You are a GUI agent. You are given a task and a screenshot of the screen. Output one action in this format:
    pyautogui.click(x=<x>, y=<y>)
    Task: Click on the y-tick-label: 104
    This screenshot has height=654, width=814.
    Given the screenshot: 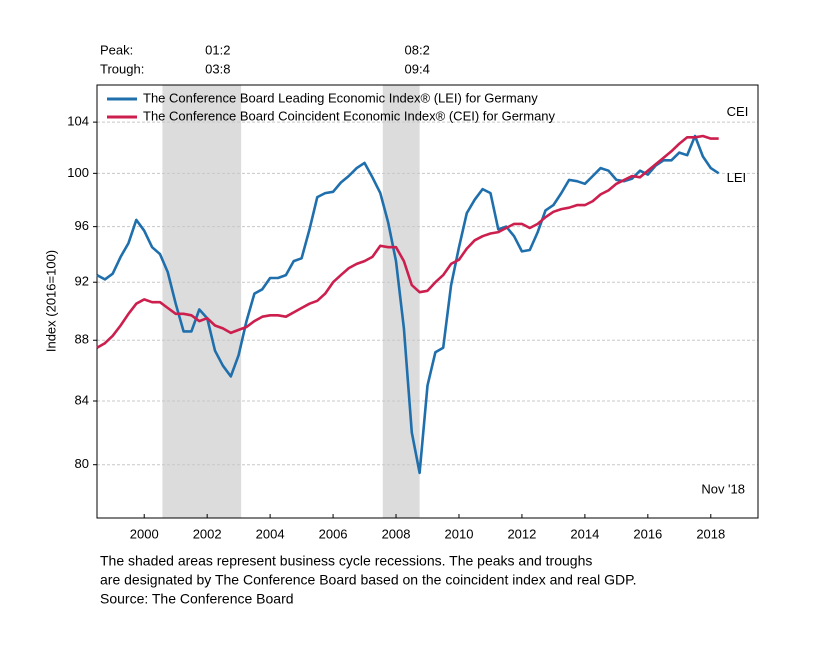 What is the action you would take?
    pyautogui.click(x=78, y=121)
    